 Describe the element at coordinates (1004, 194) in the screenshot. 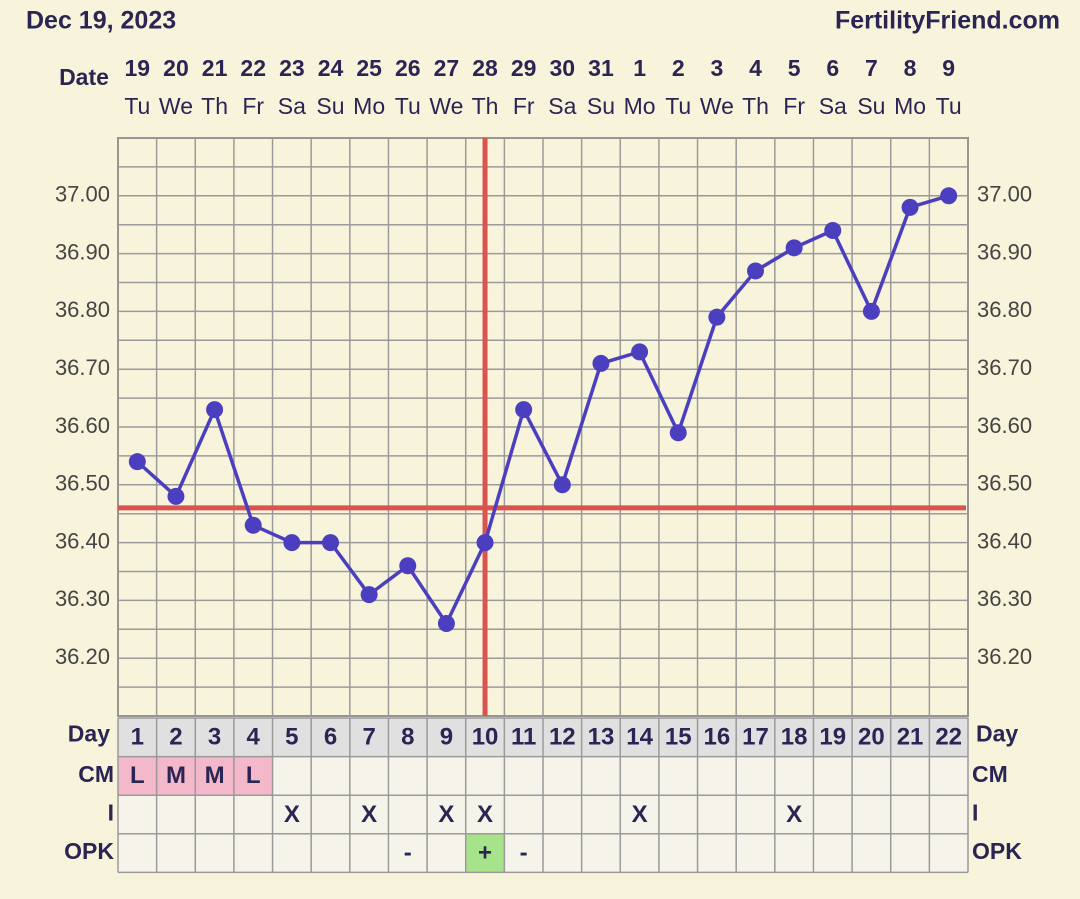

I see `y2-tick-label: 37.00` at that location.